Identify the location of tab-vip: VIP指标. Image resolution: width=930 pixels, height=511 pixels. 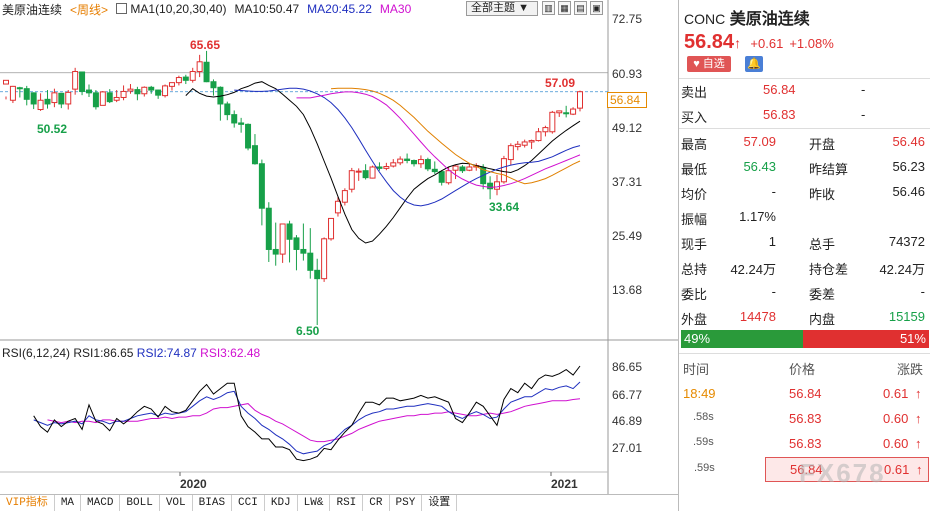
(27, 503).